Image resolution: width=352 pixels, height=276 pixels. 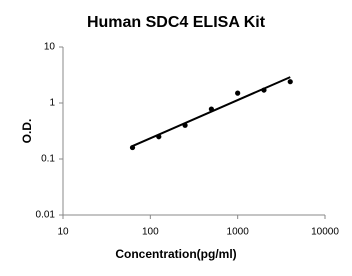 What do you see at coordinates (176, 22) in the screenshot?
I see `chart-title: Human SDC4 ELISA Kit` at bounding box center [176, 22].